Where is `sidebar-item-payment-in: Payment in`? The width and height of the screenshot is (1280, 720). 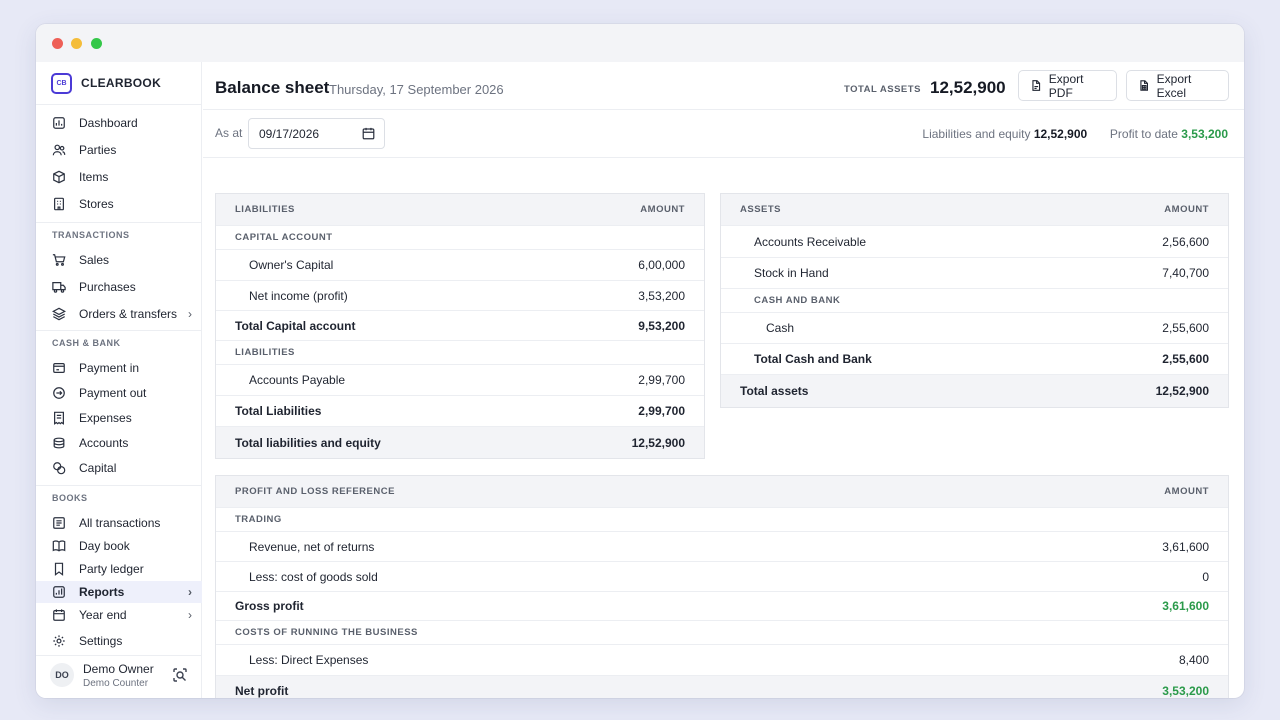 sidebar-item-payment-in: Payment in is located at coordinates (119, 368).